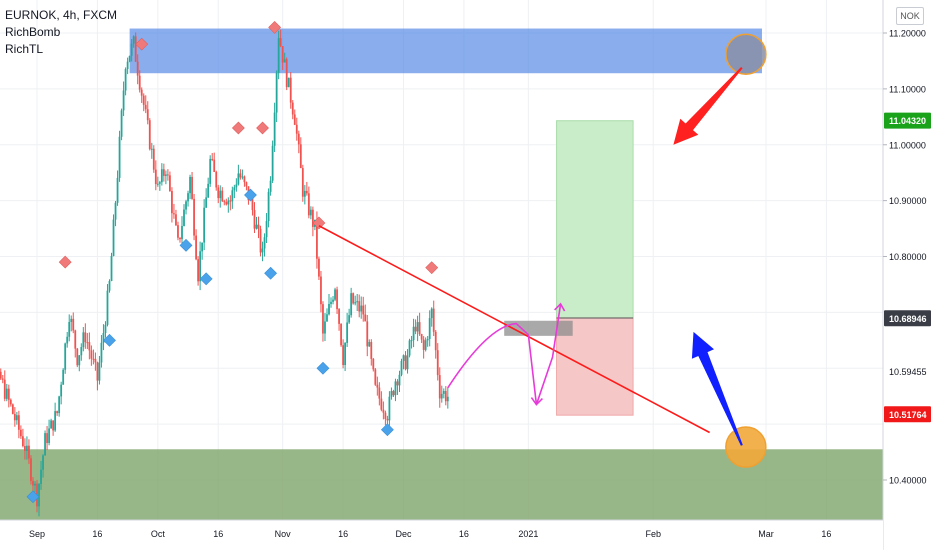 The height and width of the screenshot is (550, 932). What do you see at coordinates (746, 54) in the screenshot?
I see `resistance-circle` at bounding box center [746, 54].